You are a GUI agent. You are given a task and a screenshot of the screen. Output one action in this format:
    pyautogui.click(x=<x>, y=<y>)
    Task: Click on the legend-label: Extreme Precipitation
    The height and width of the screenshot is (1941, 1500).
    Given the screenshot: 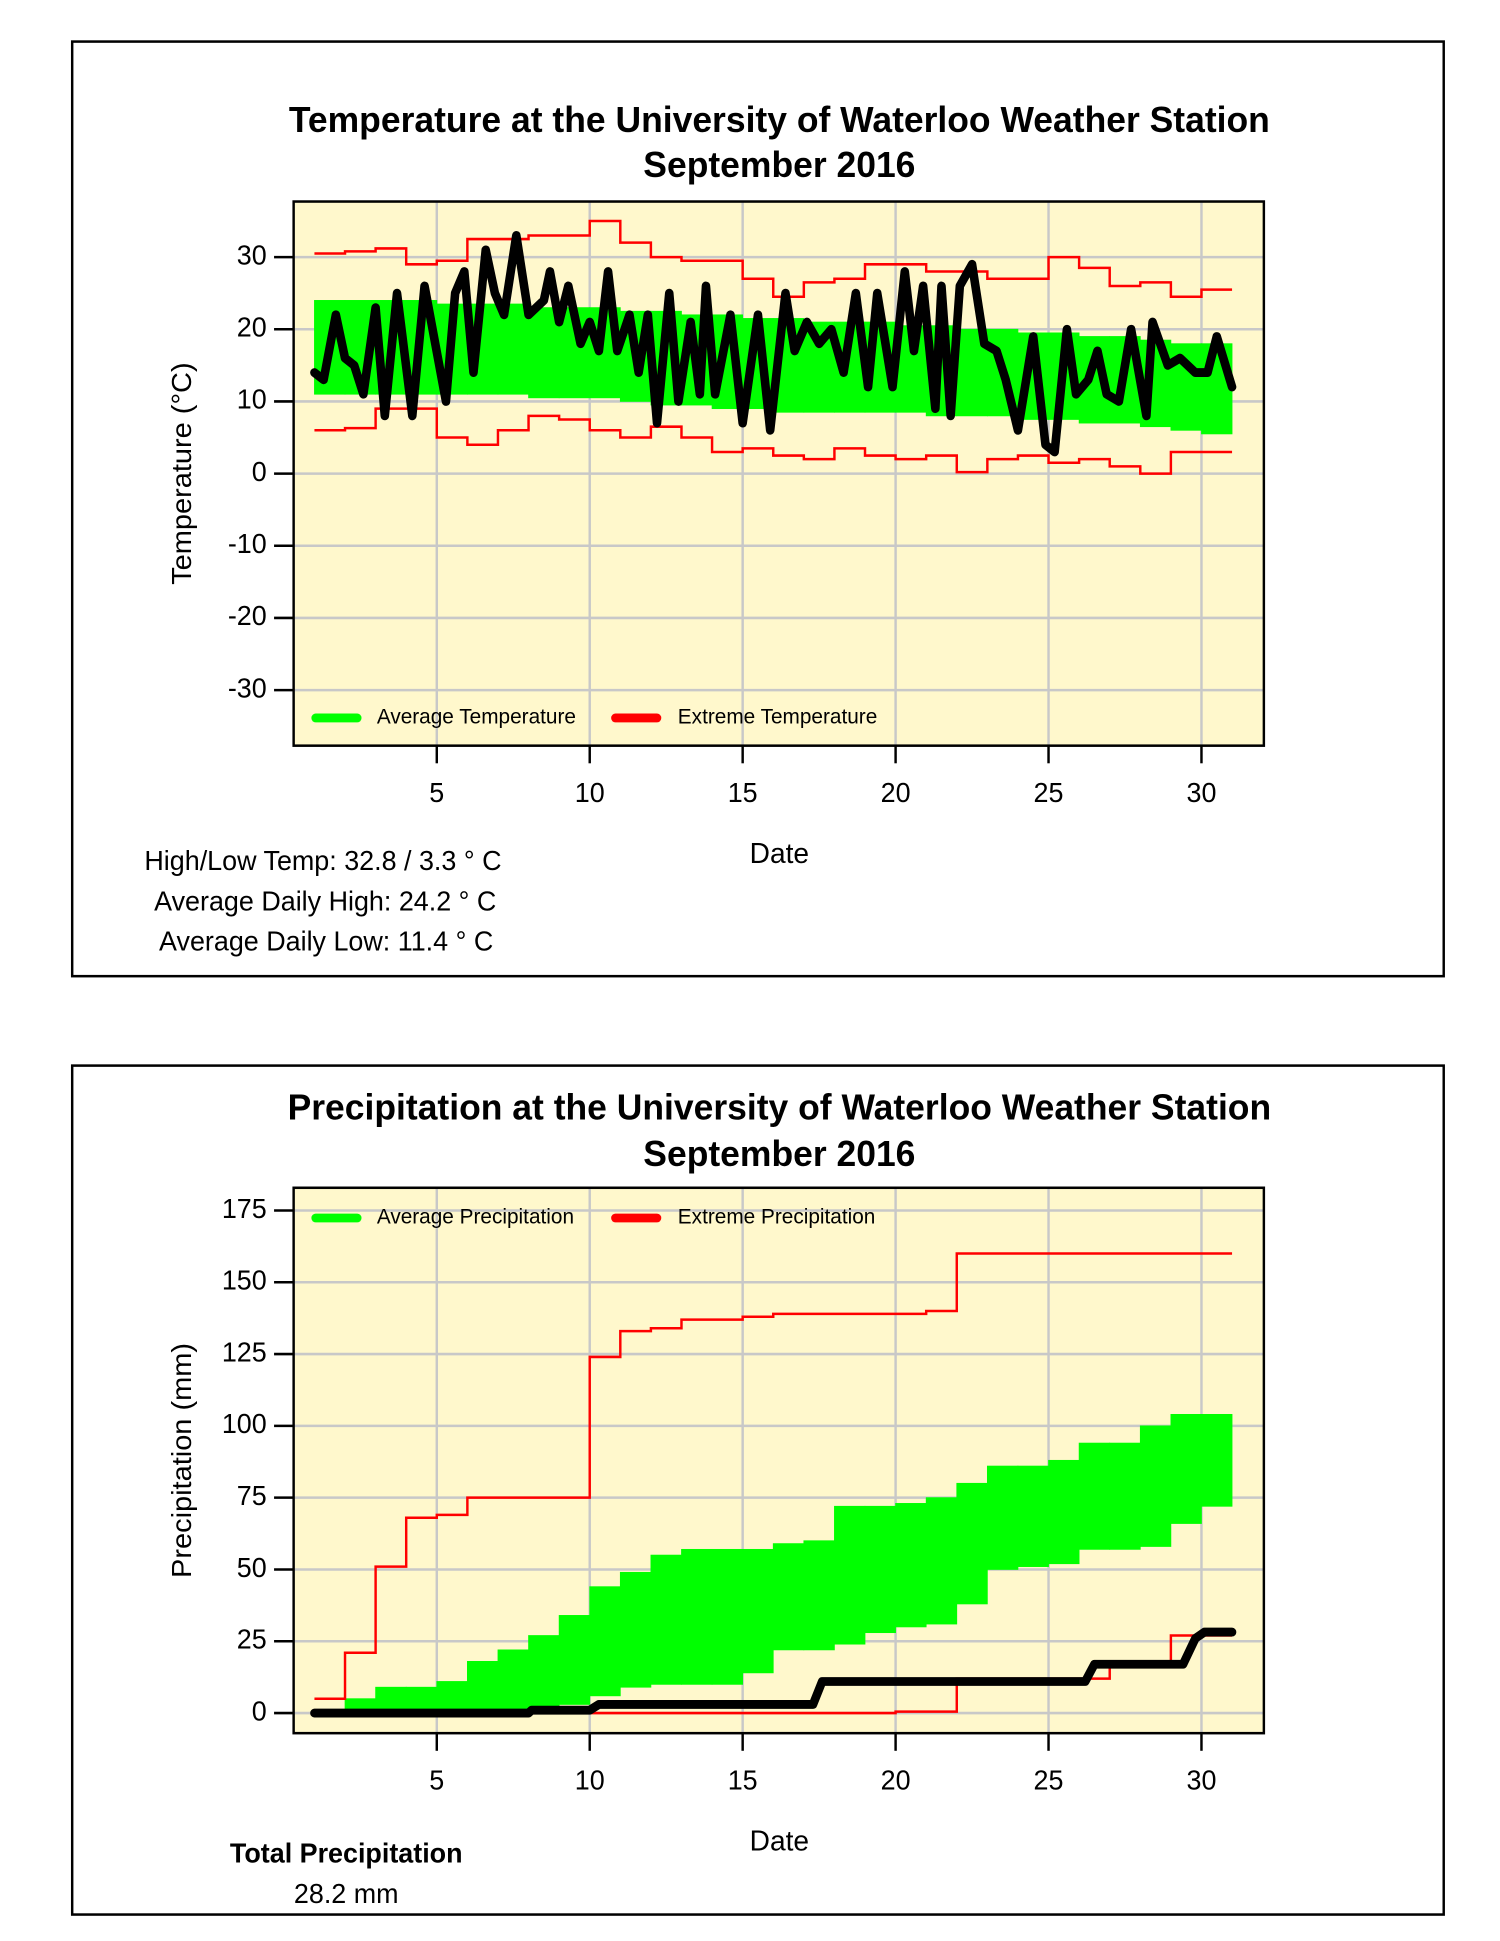 What is the action you would take?
    pyautogui.click(x=777, y=1216)
    